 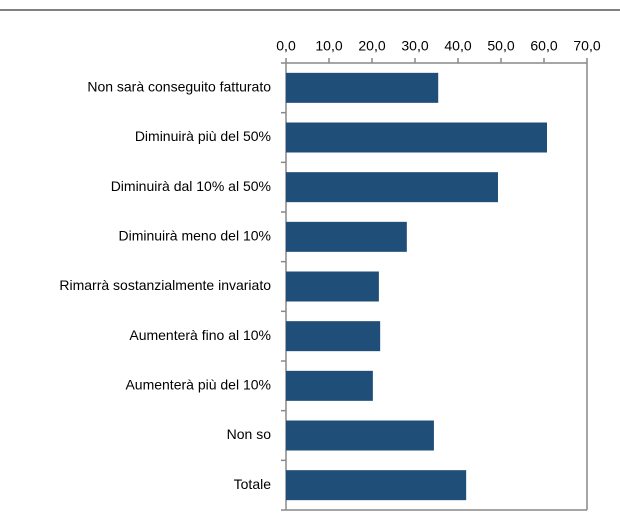 I want to click on y-tick-label: Diminuirà più del 50%, so click(x=203, y=136).